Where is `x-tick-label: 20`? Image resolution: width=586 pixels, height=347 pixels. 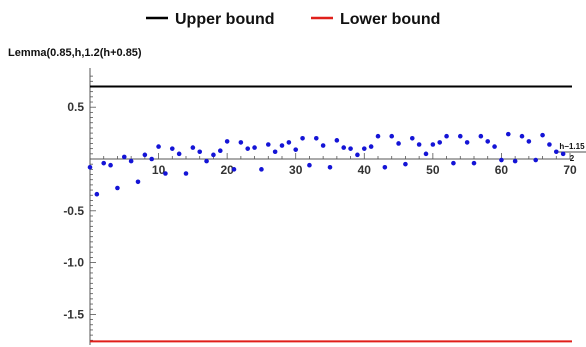
x-tick-label: 20 is located at coordinates (227, 170).